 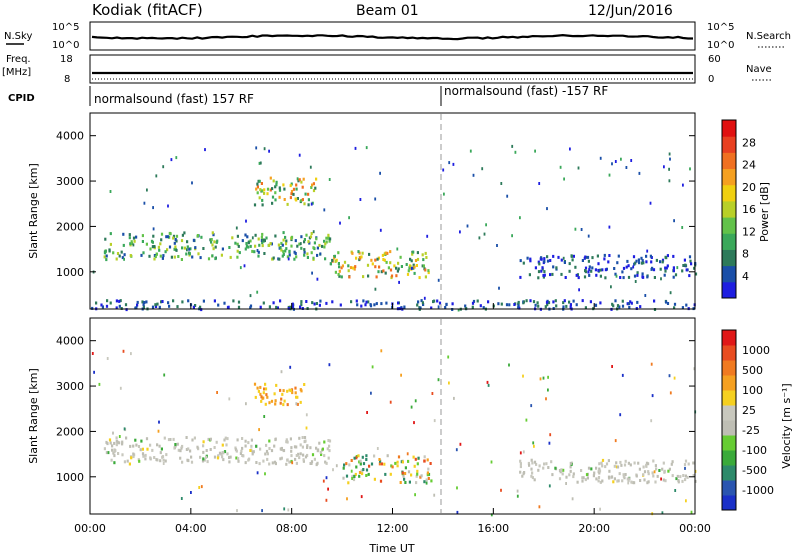 I want to click on x-tick-label: 16:00, so click(x=493, y=528).